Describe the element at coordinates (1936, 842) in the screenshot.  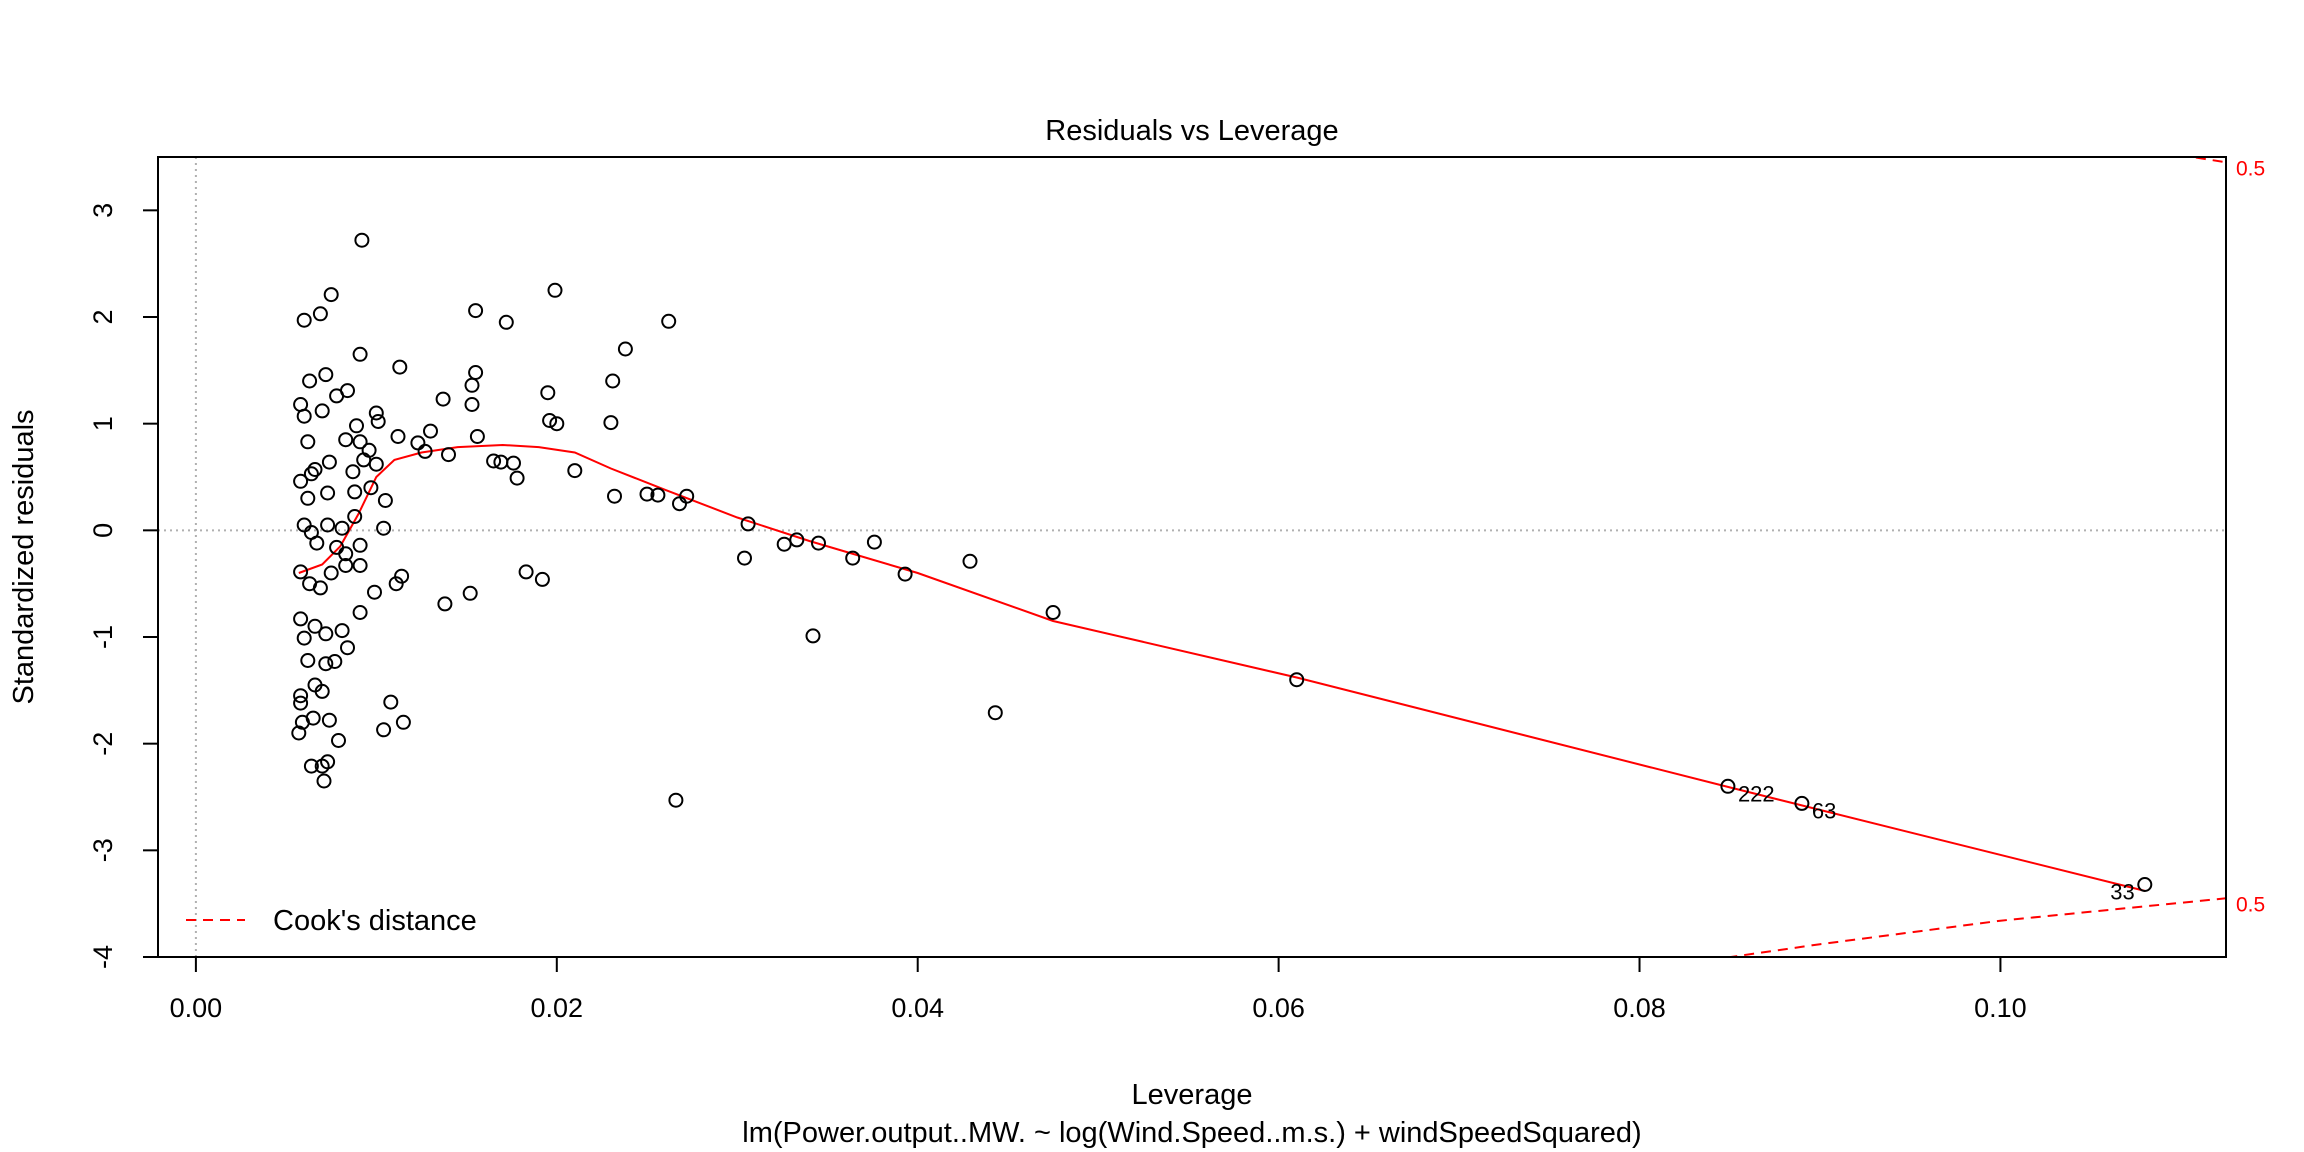
I see `point-labels: 222 63 33` at that location.